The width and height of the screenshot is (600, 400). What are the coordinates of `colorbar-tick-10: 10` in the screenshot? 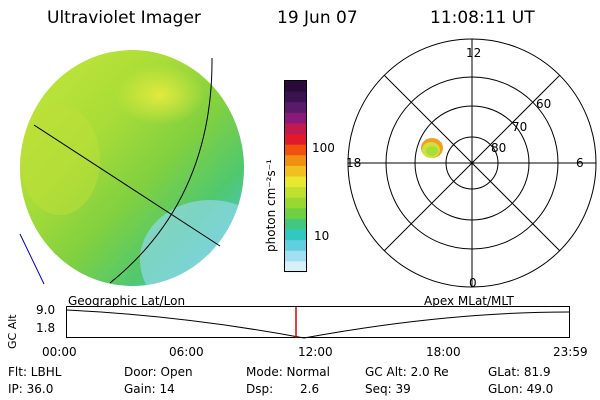 It's located at (322, 236).